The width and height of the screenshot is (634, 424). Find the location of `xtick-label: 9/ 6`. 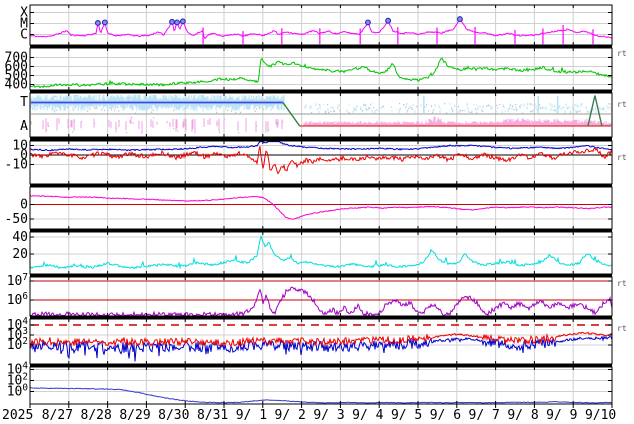

xtick-label: 9/ 6 is located at coordinates (445, 415).